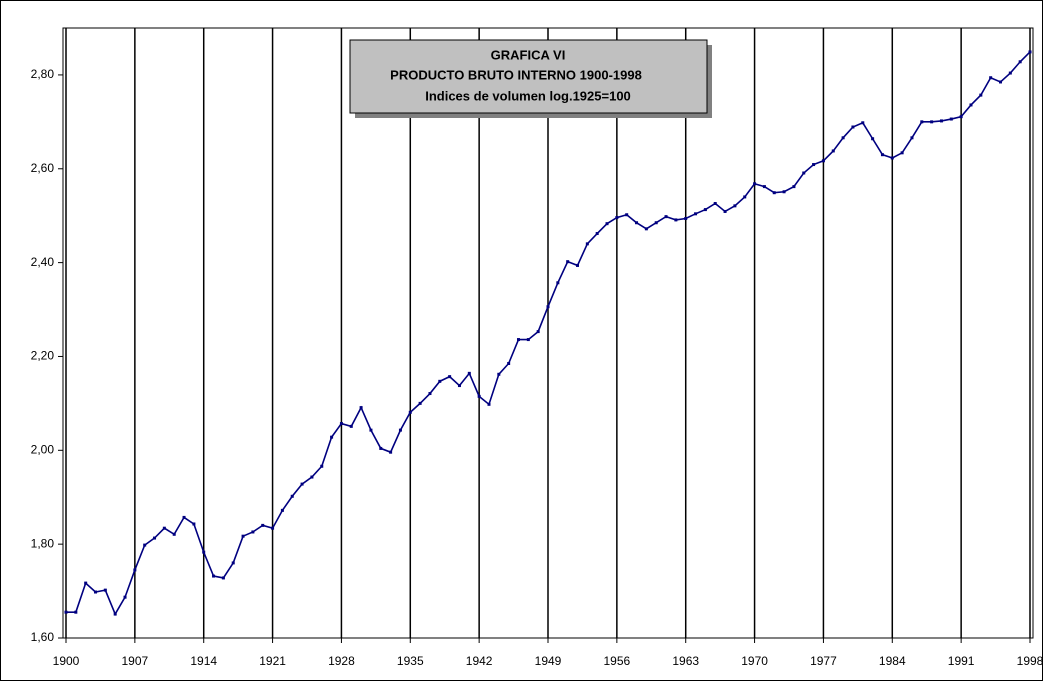  Describe the element at coordinates (410, 661) in the screenshot. I see `x-tick-label: 1935` at that location.